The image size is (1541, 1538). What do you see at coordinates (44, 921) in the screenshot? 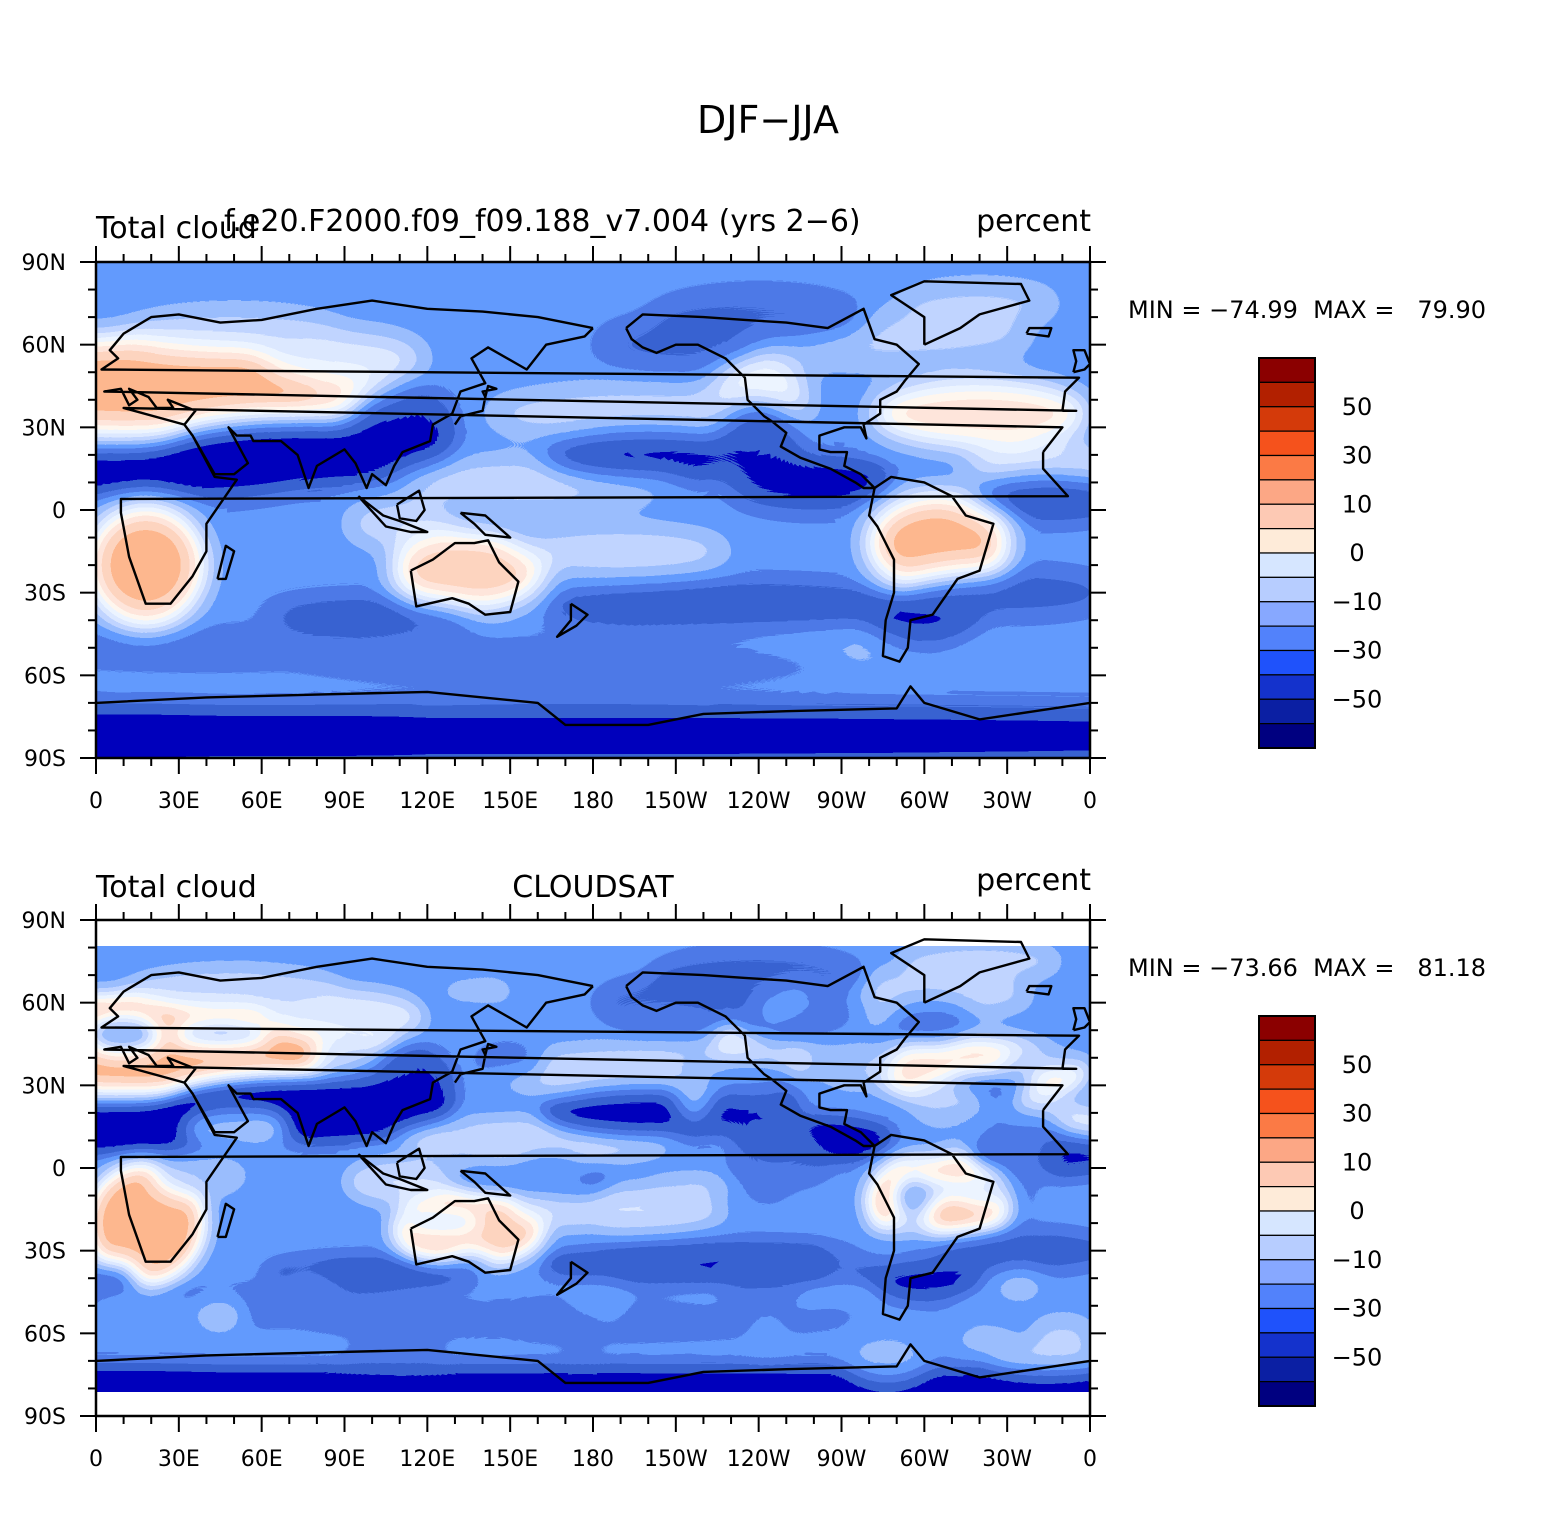
I see `lat-tick-label: 90N` at bounding box center [44, 921].